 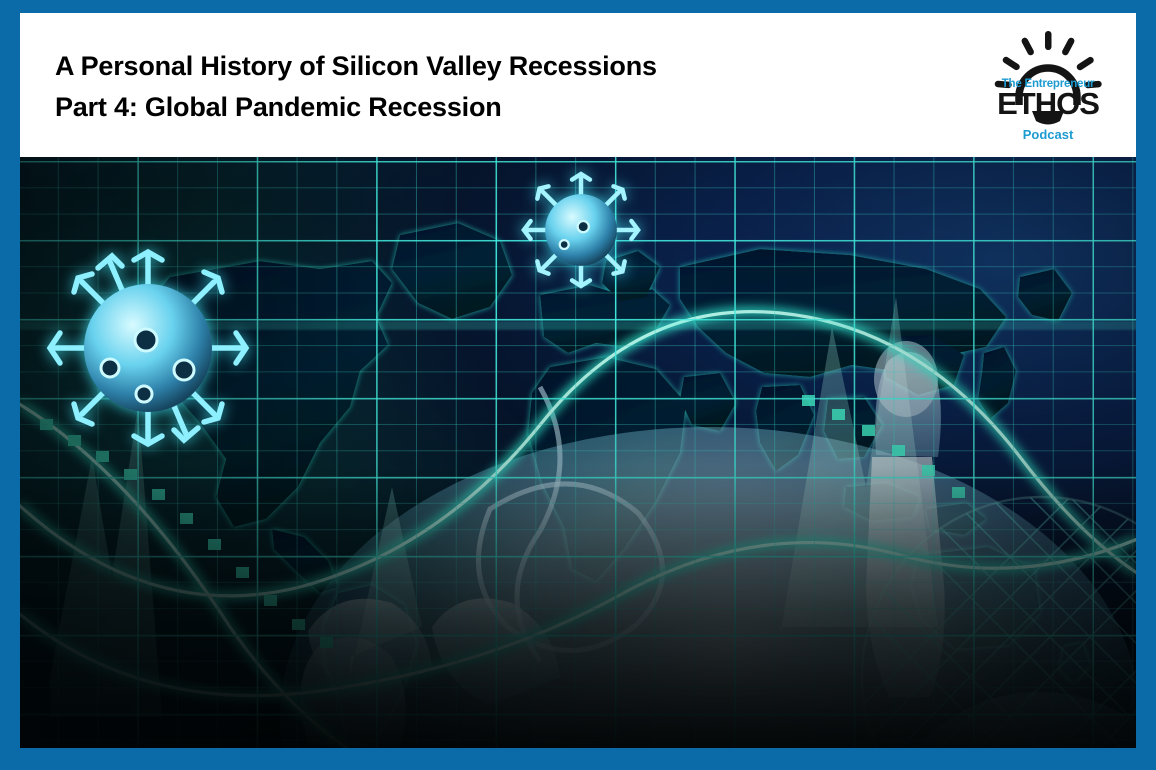 What do you see at coordinates (581, 230) in the screenshot?
I see `coronavirus-particle-top` at bounding box center [581, 230].